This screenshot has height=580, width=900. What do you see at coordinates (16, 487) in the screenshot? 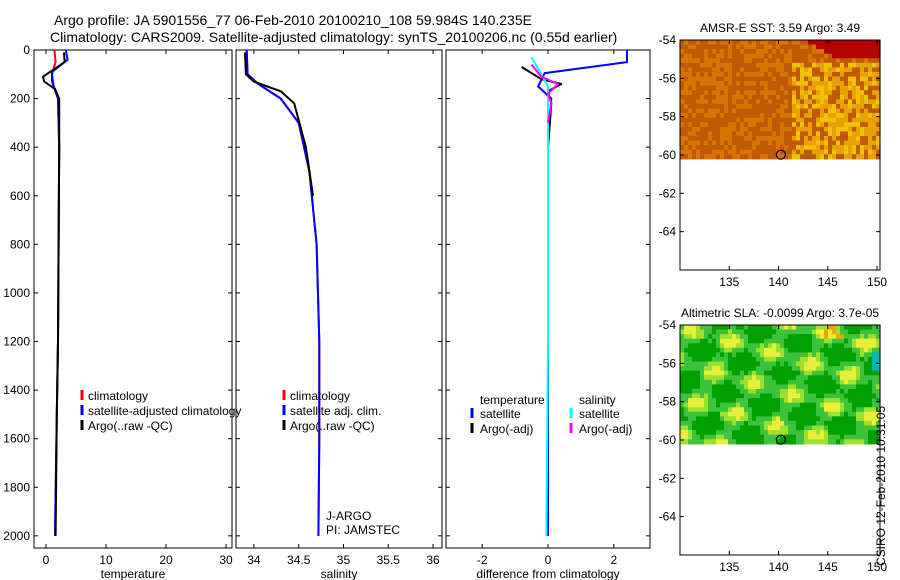
I see `depth-tick-label: 1800` at bounding box center [16, 487].